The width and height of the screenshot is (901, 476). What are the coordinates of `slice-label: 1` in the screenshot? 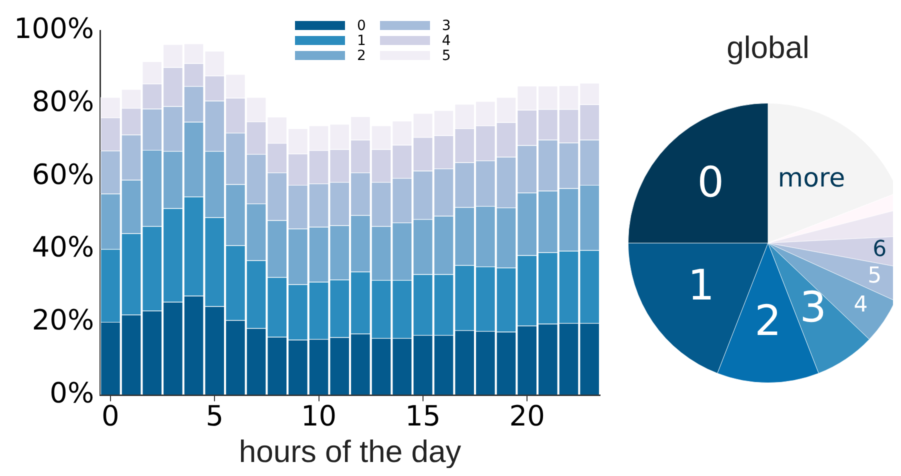 It's located at (701, 285).